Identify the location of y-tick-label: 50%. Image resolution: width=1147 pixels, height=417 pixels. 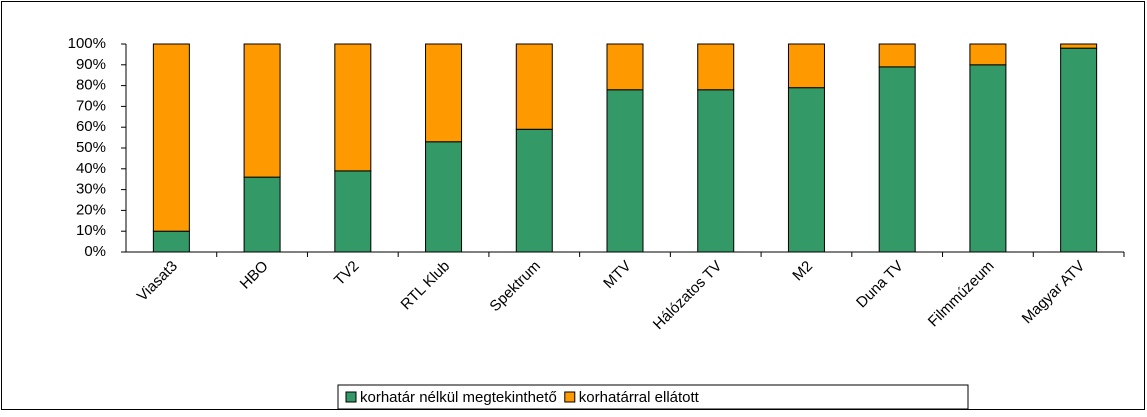
(91, 147).